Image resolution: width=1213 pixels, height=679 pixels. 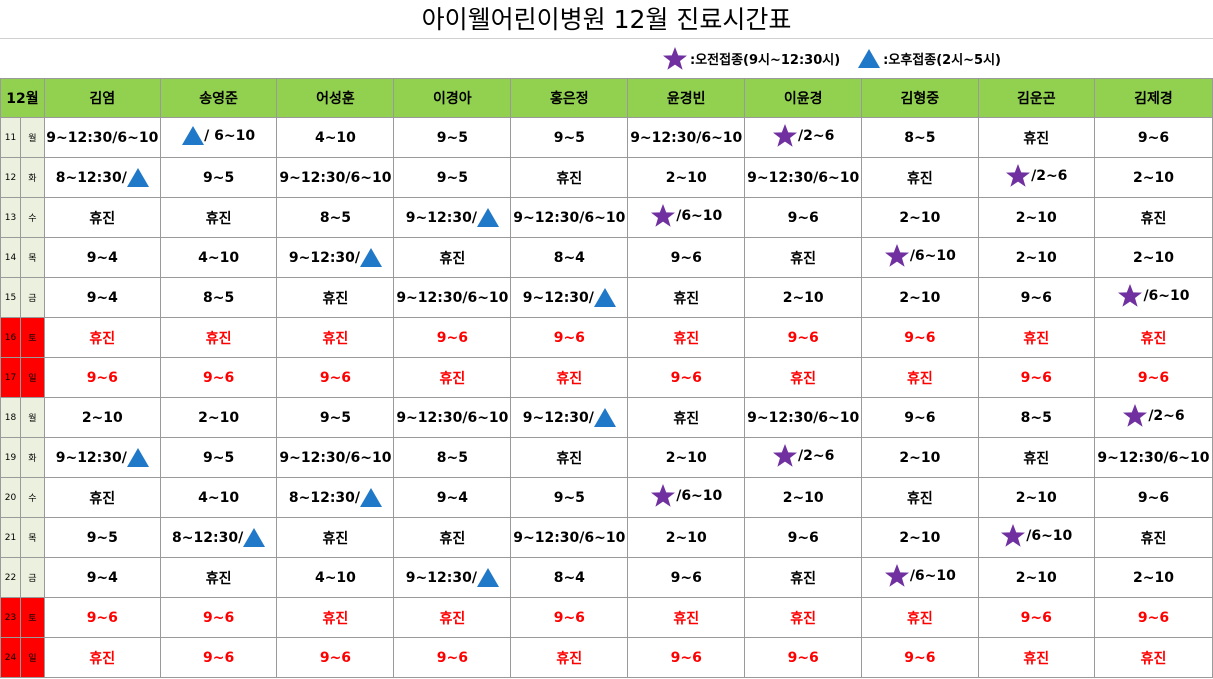 I want to click on day-of-week: 화, so click(x=32, y=177).